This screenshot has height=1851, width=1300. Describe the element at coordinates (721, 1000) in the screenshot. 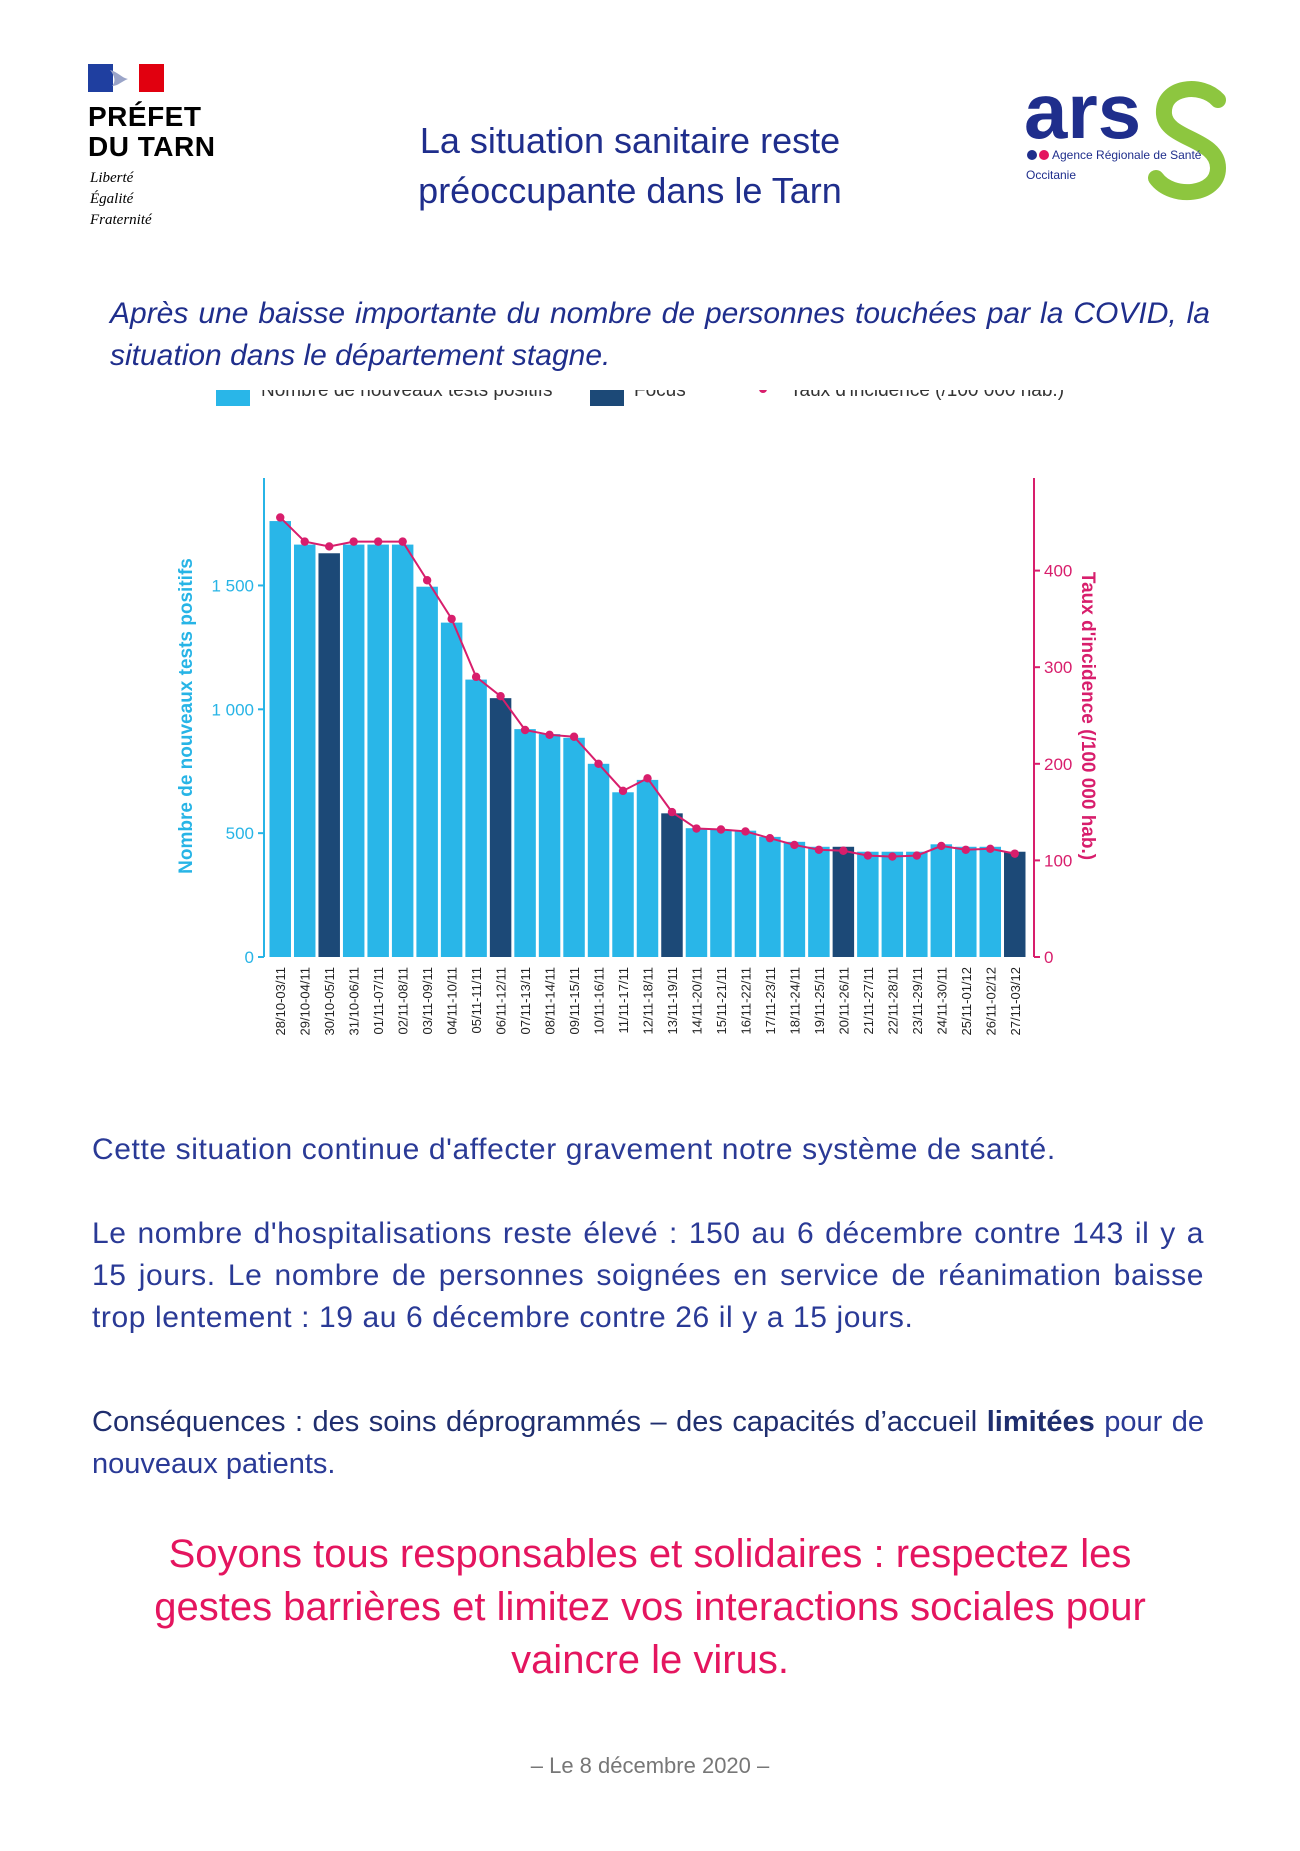

I see `x-tick-label: 15/11-21/11` at that location.